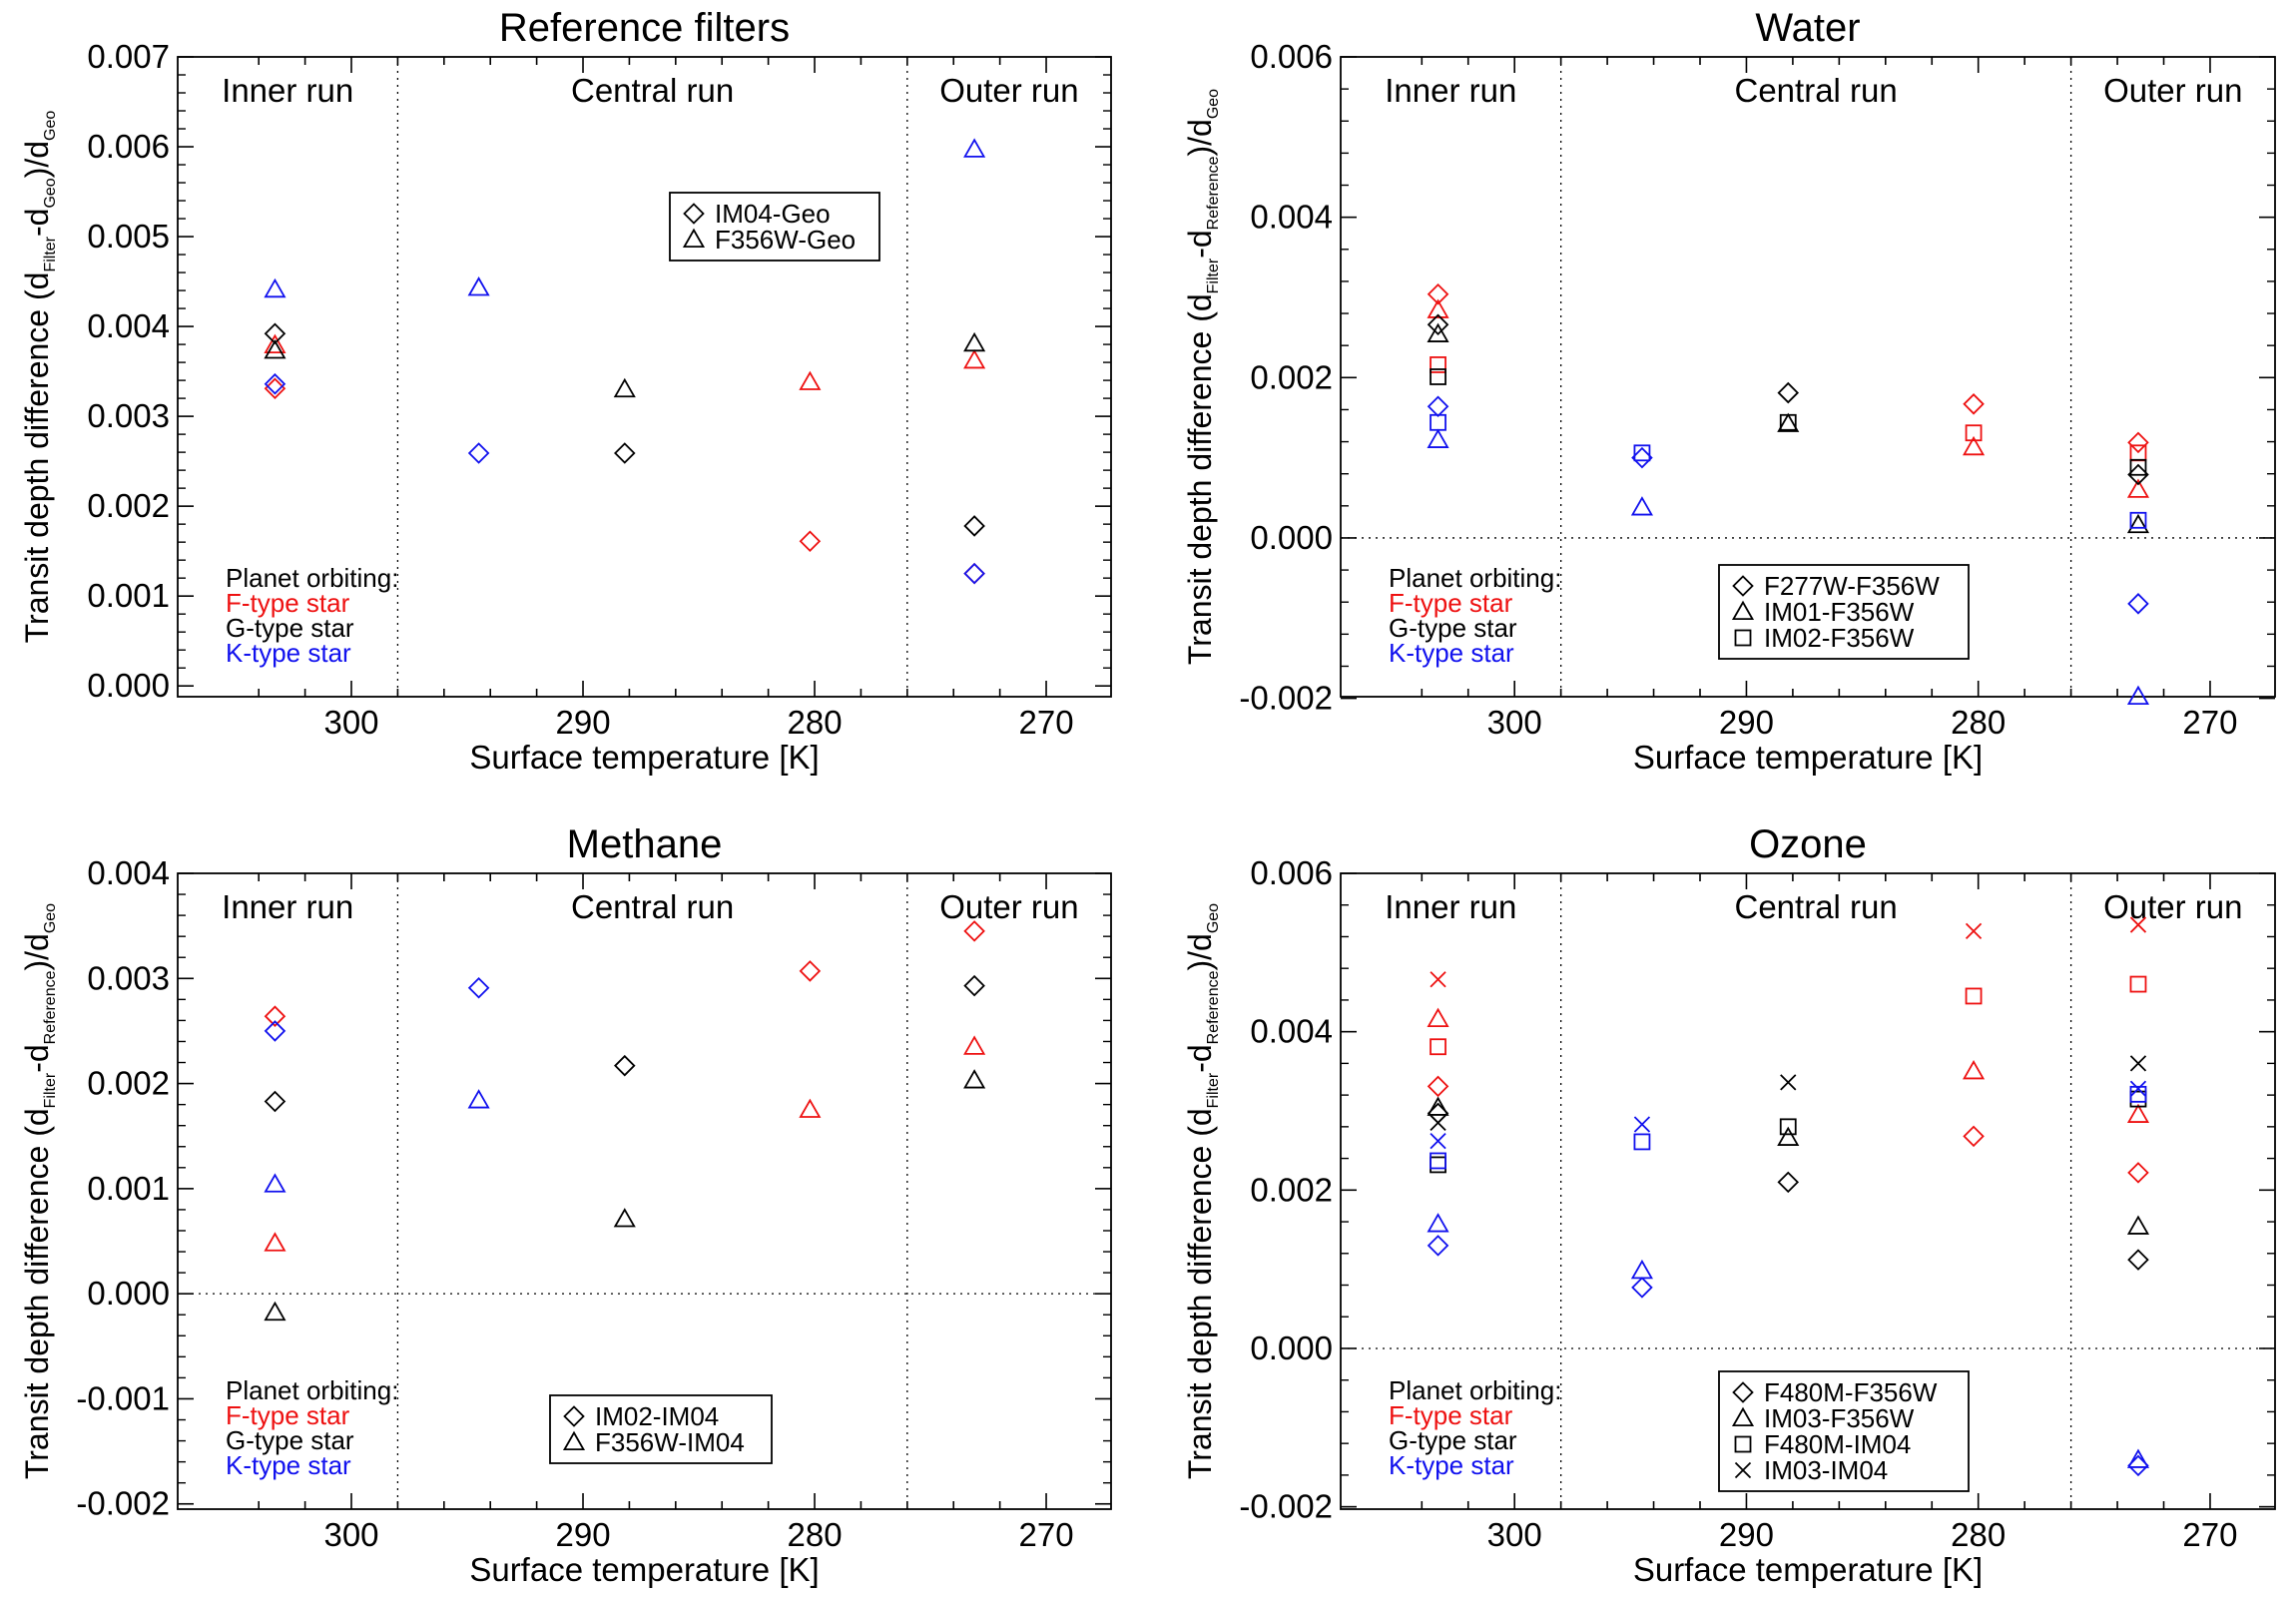 Image resolution: width=2296 pixels, height=1597 pixels. What do you see at coordinates (1840, 612) in the screenshot?
I see `marker-legend-label: IM01-F356W` at bounding box center [1840, 612].